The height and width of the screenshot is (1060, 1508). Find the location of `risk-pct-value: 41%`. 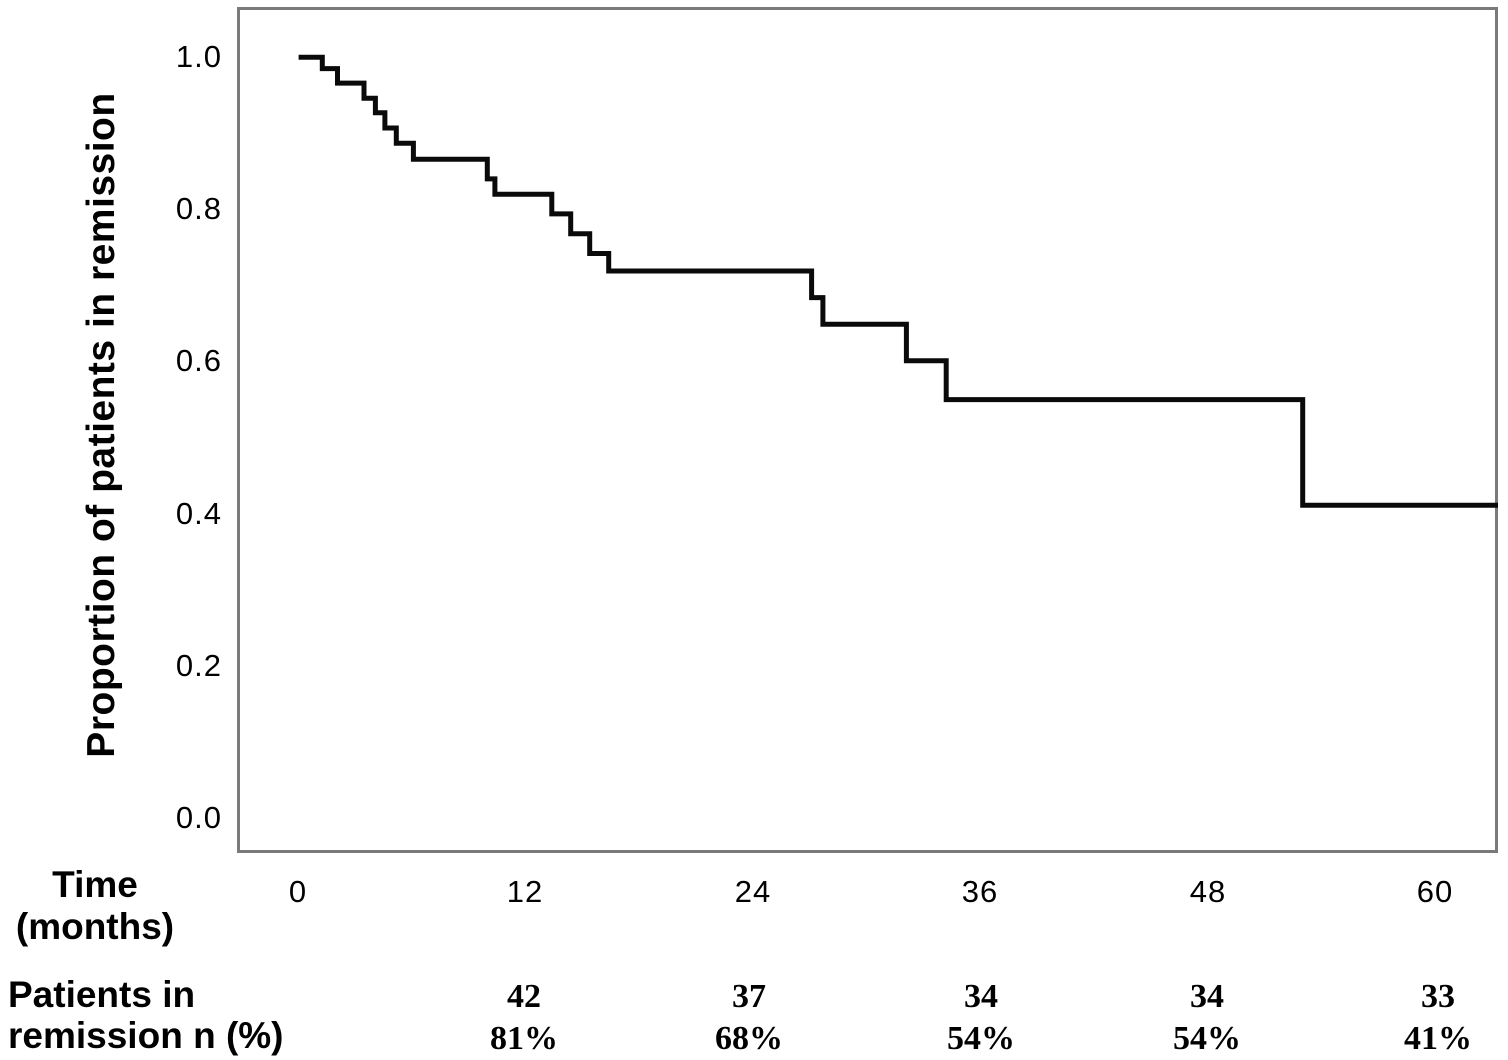

risk-pct-value: 41% is located at coordinates (1438, 1038).